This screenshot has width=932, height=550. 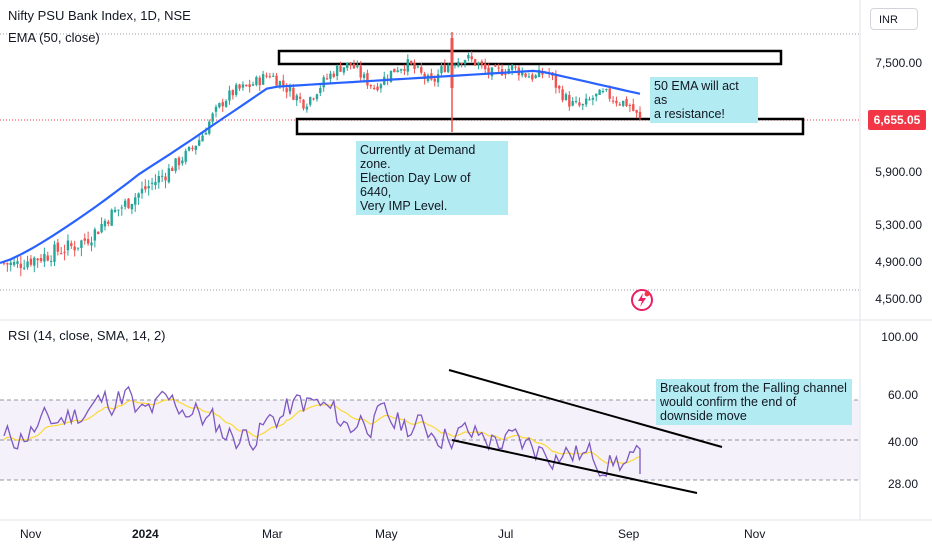 I want to click on chart-title: Nifty PSU Bank Index, 1D, NSE, so click(x=99, y=15).